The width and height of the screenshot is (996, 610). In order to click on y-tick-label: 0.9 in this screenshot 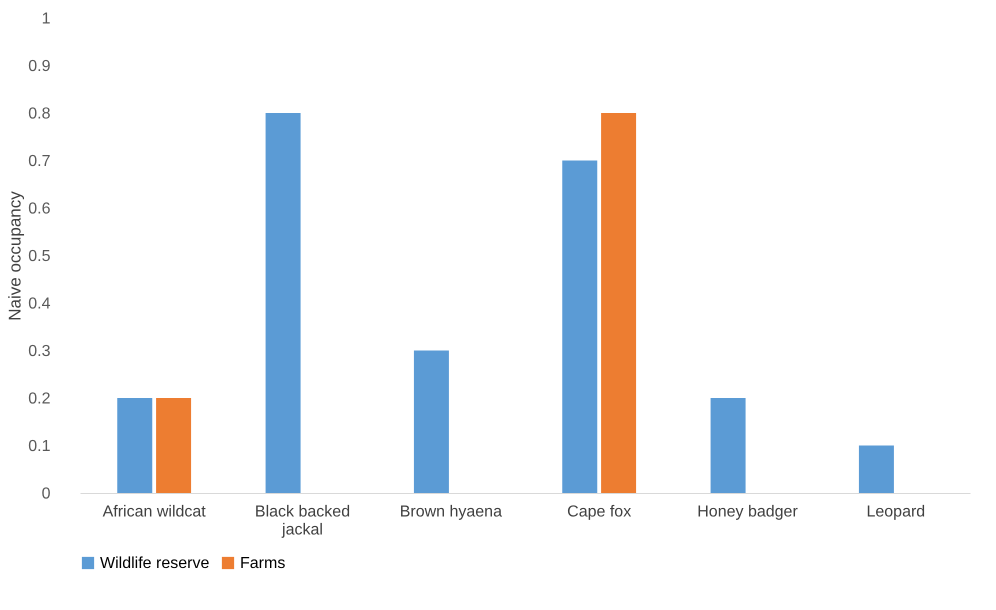, I will do `click(39, 66)`.